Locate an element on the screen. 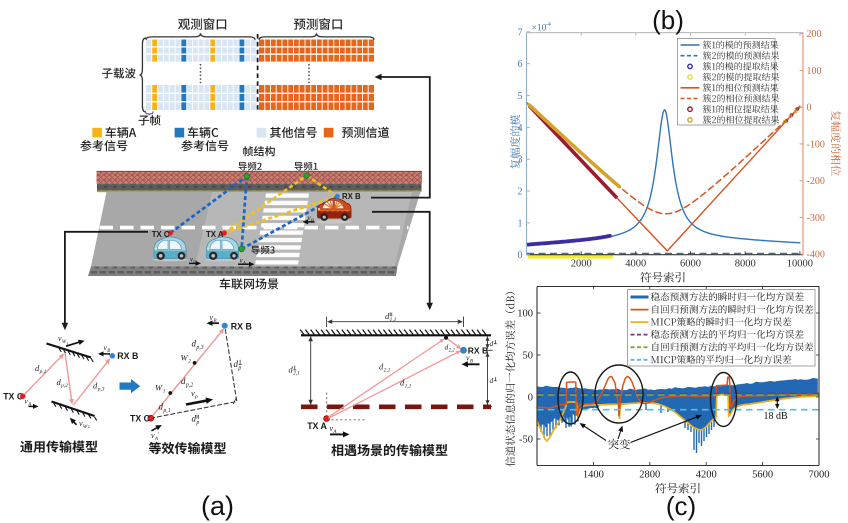 This screenshot has height=523, width=848. svg-text: -100 is located at coordinates (816, 144).